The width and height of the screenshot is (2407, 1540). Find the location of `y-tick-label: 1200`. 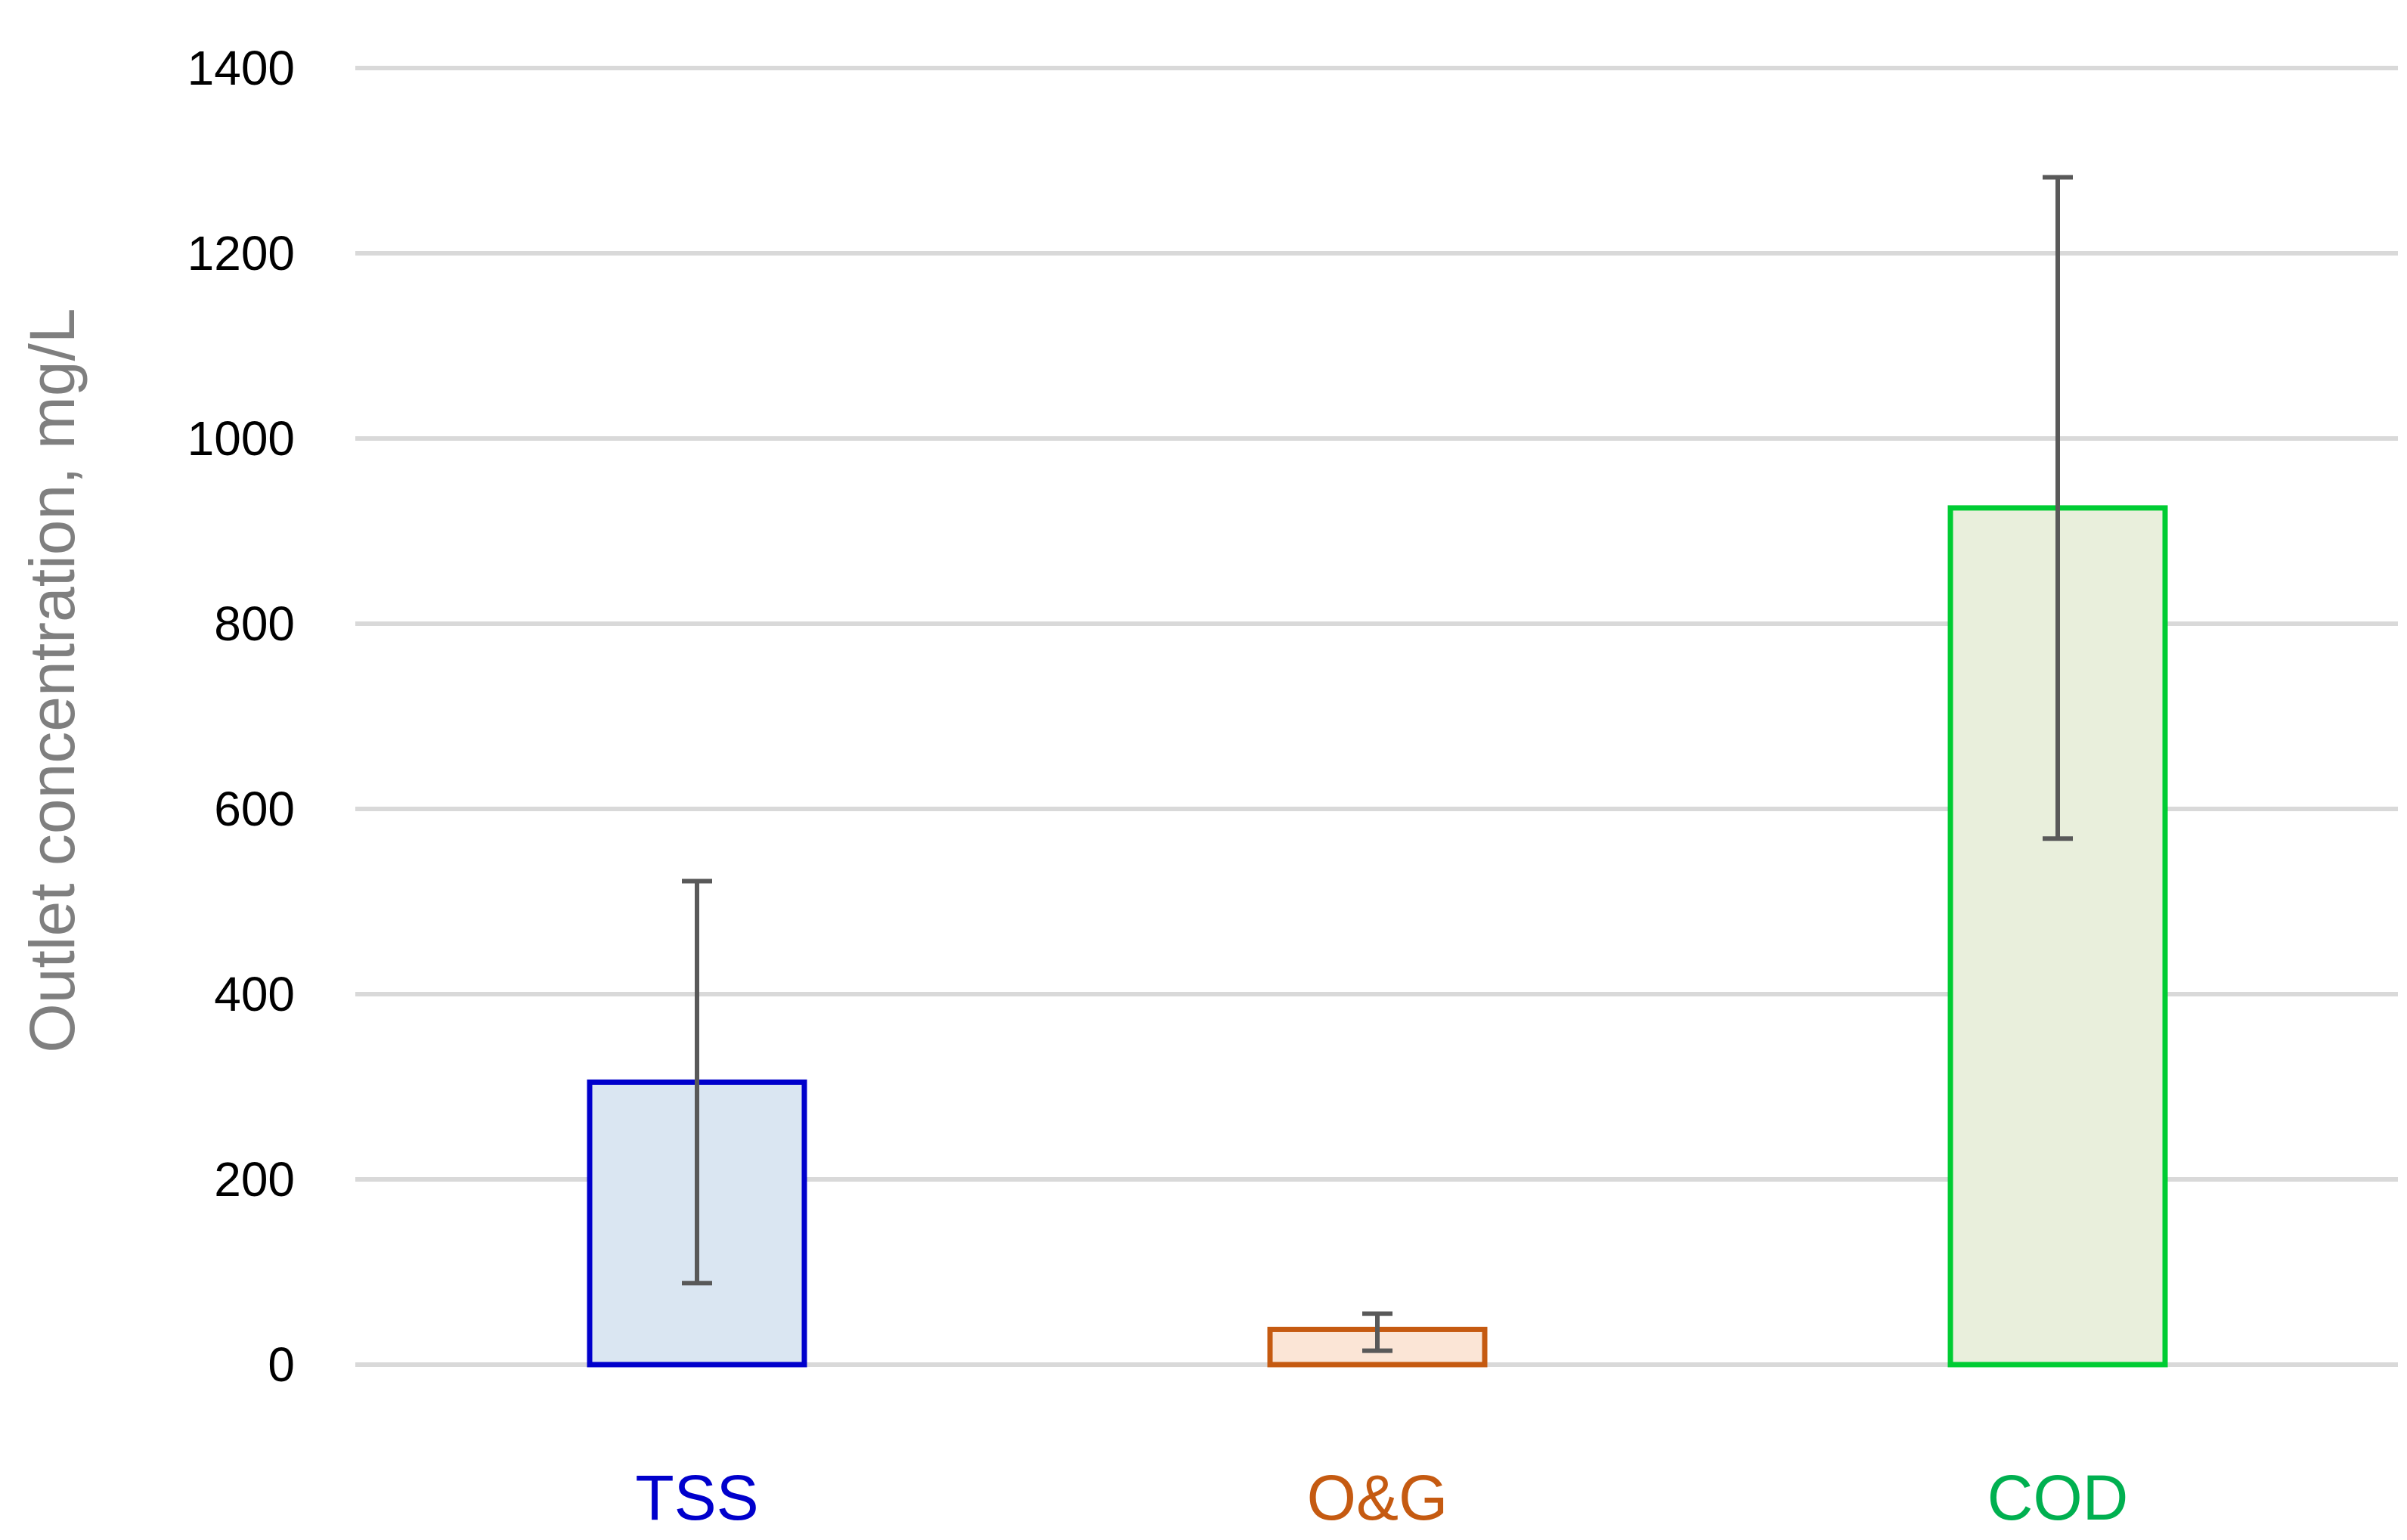

y-tick-label: 1200 is located at coordinates (241, 253).